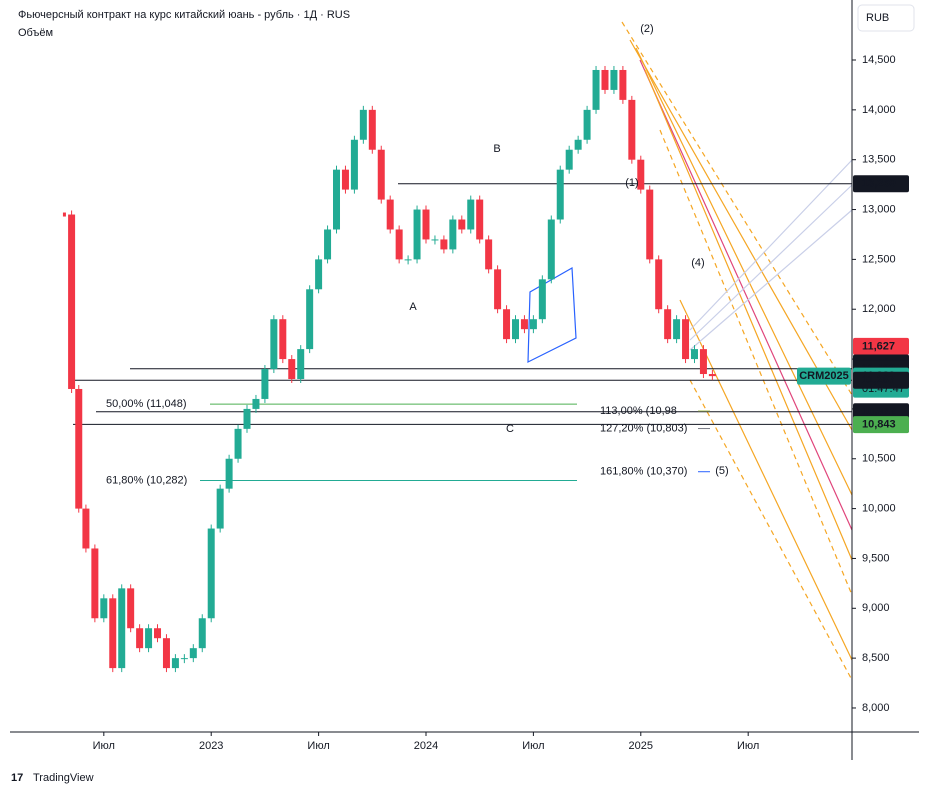 The height and width of the screenshot is (796, 929). What do you see at coordinates (878, 346) in the screenshot?
I see `price-tag-label: 11,627` at bounding box center [878, 346].